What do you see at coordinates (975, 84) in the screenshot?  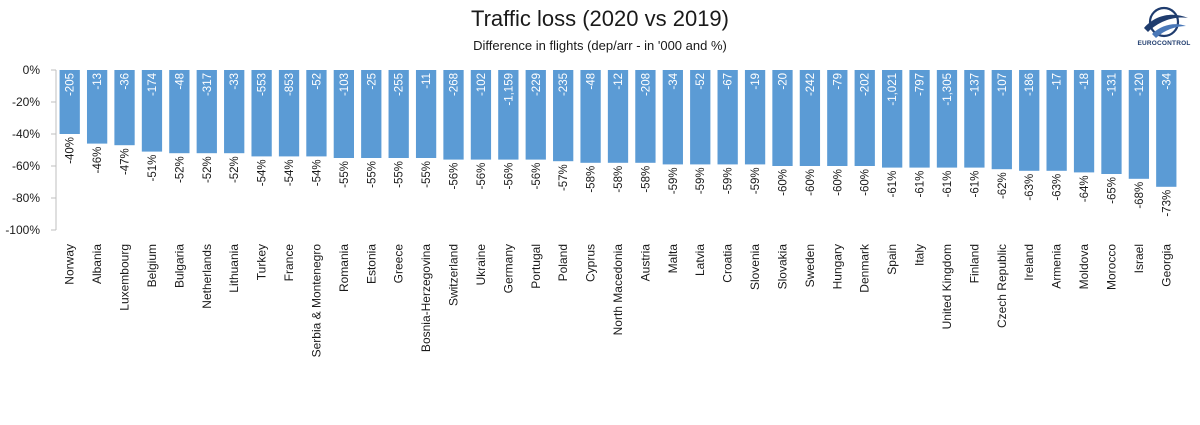 I see `flight-count-label: -137` at bounding box center [975, 84].